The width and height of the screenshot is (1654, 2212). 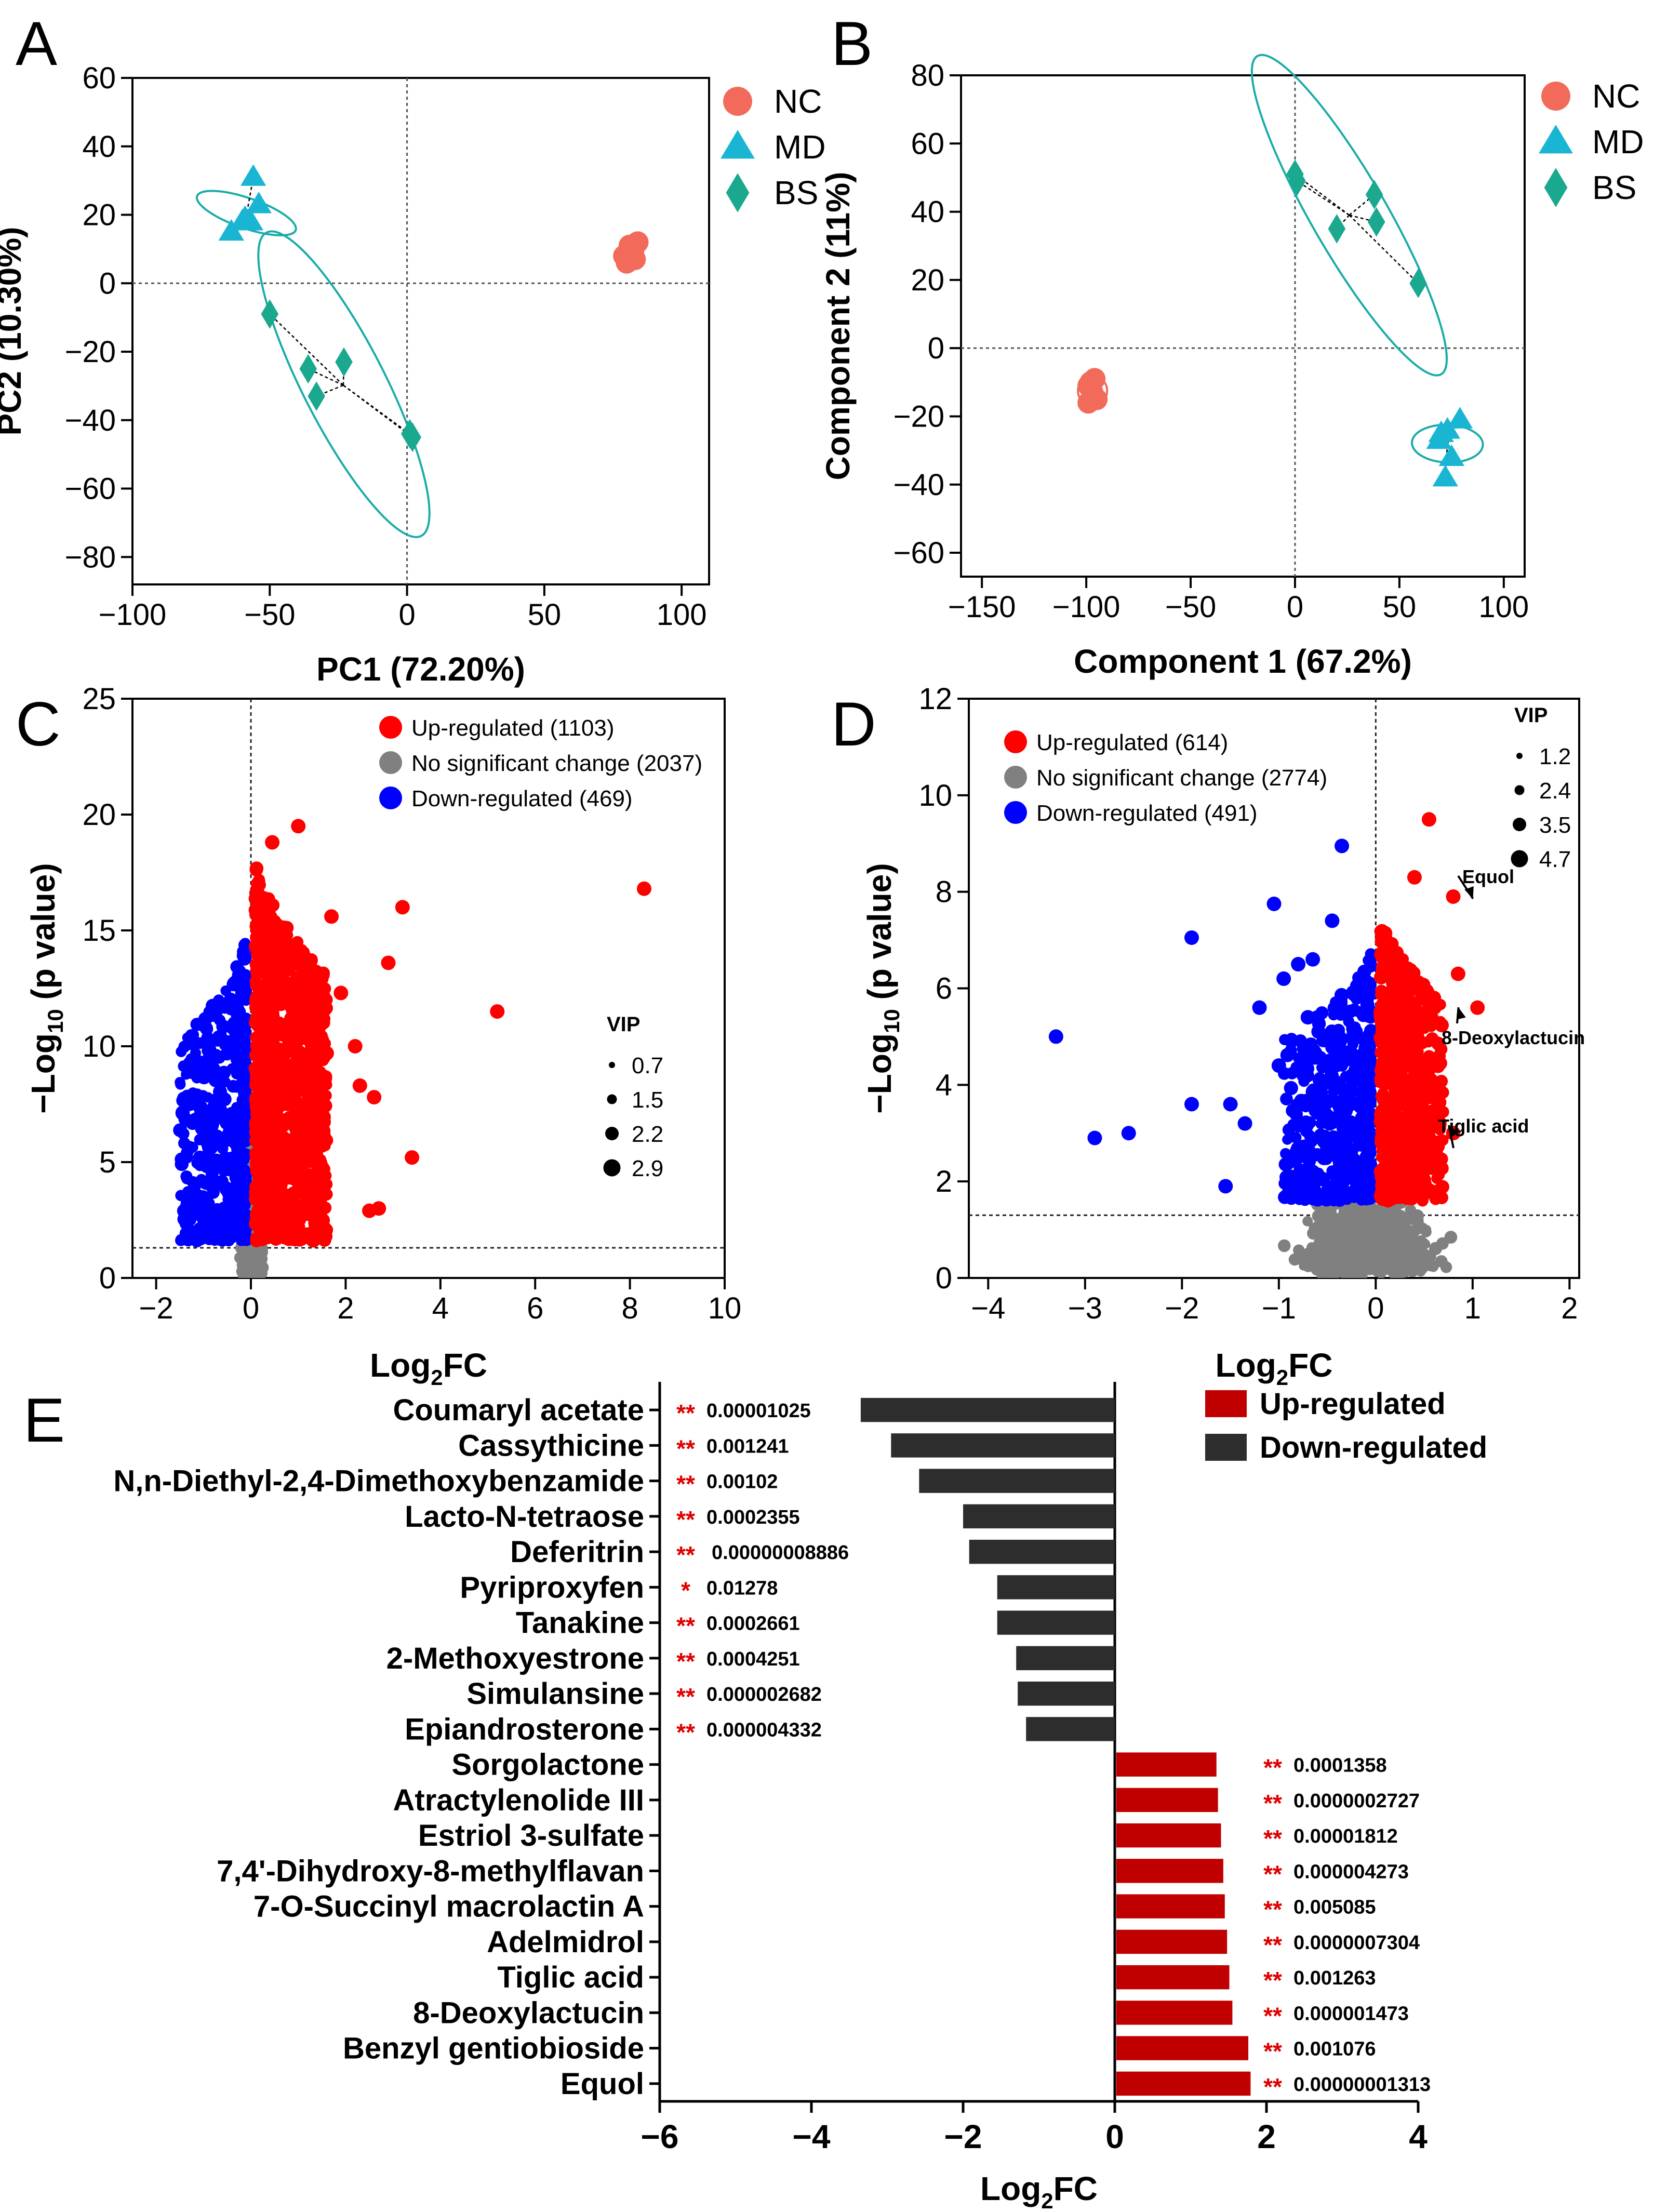 I want to click on p-value-label: 0.00001812, so click(x=1345, y=1836).